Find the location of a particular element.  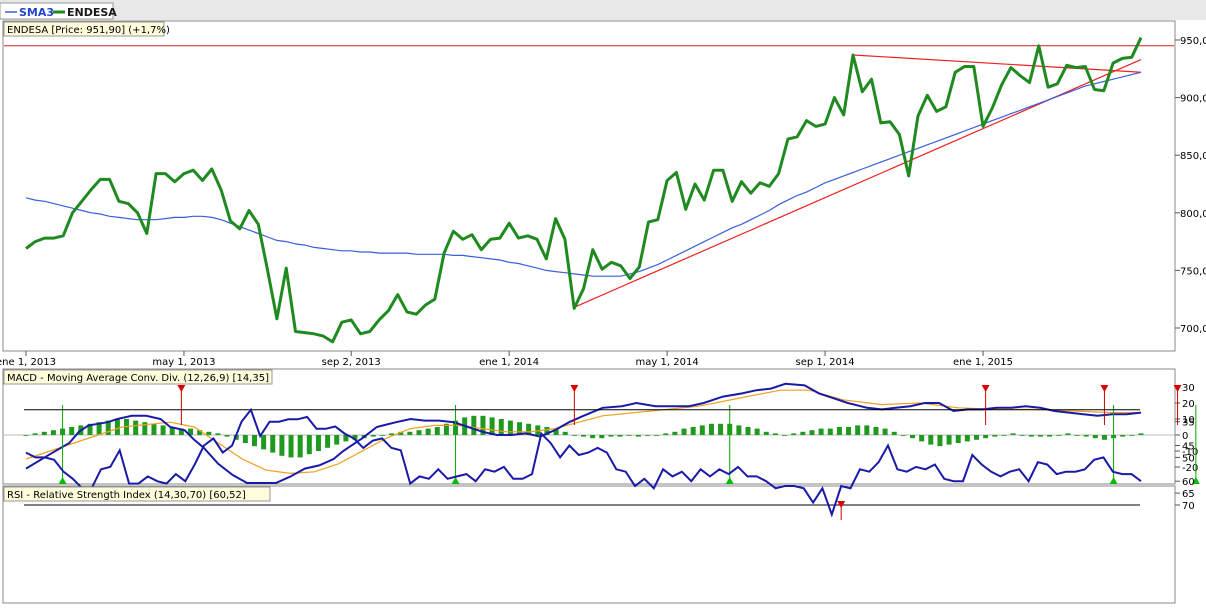

rsi-y-tick-label: 45 is located at coordinates (1188, 447).